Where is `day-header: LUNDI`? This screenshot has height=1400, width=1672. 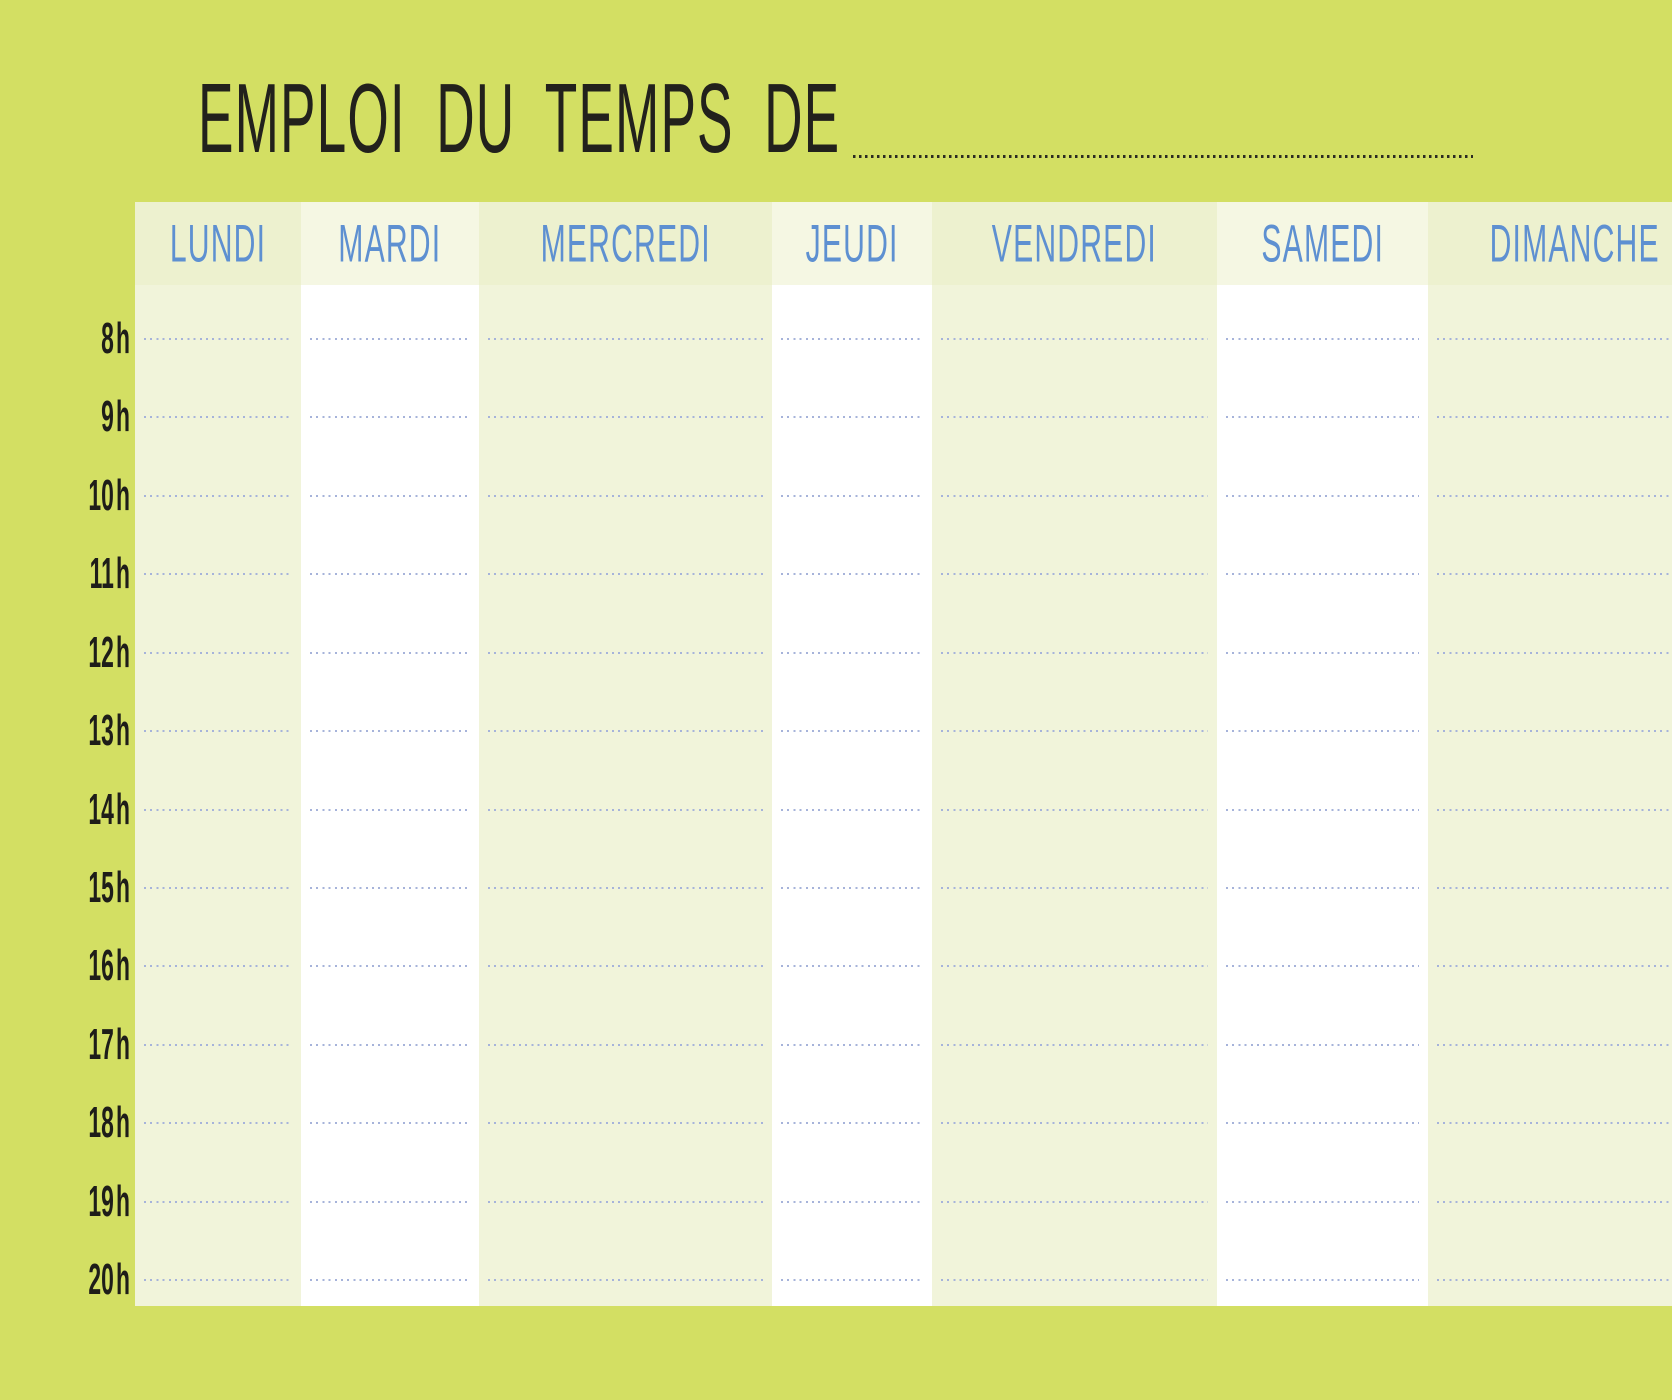 day-header: LUNDI is located at coordinates (218, 243).